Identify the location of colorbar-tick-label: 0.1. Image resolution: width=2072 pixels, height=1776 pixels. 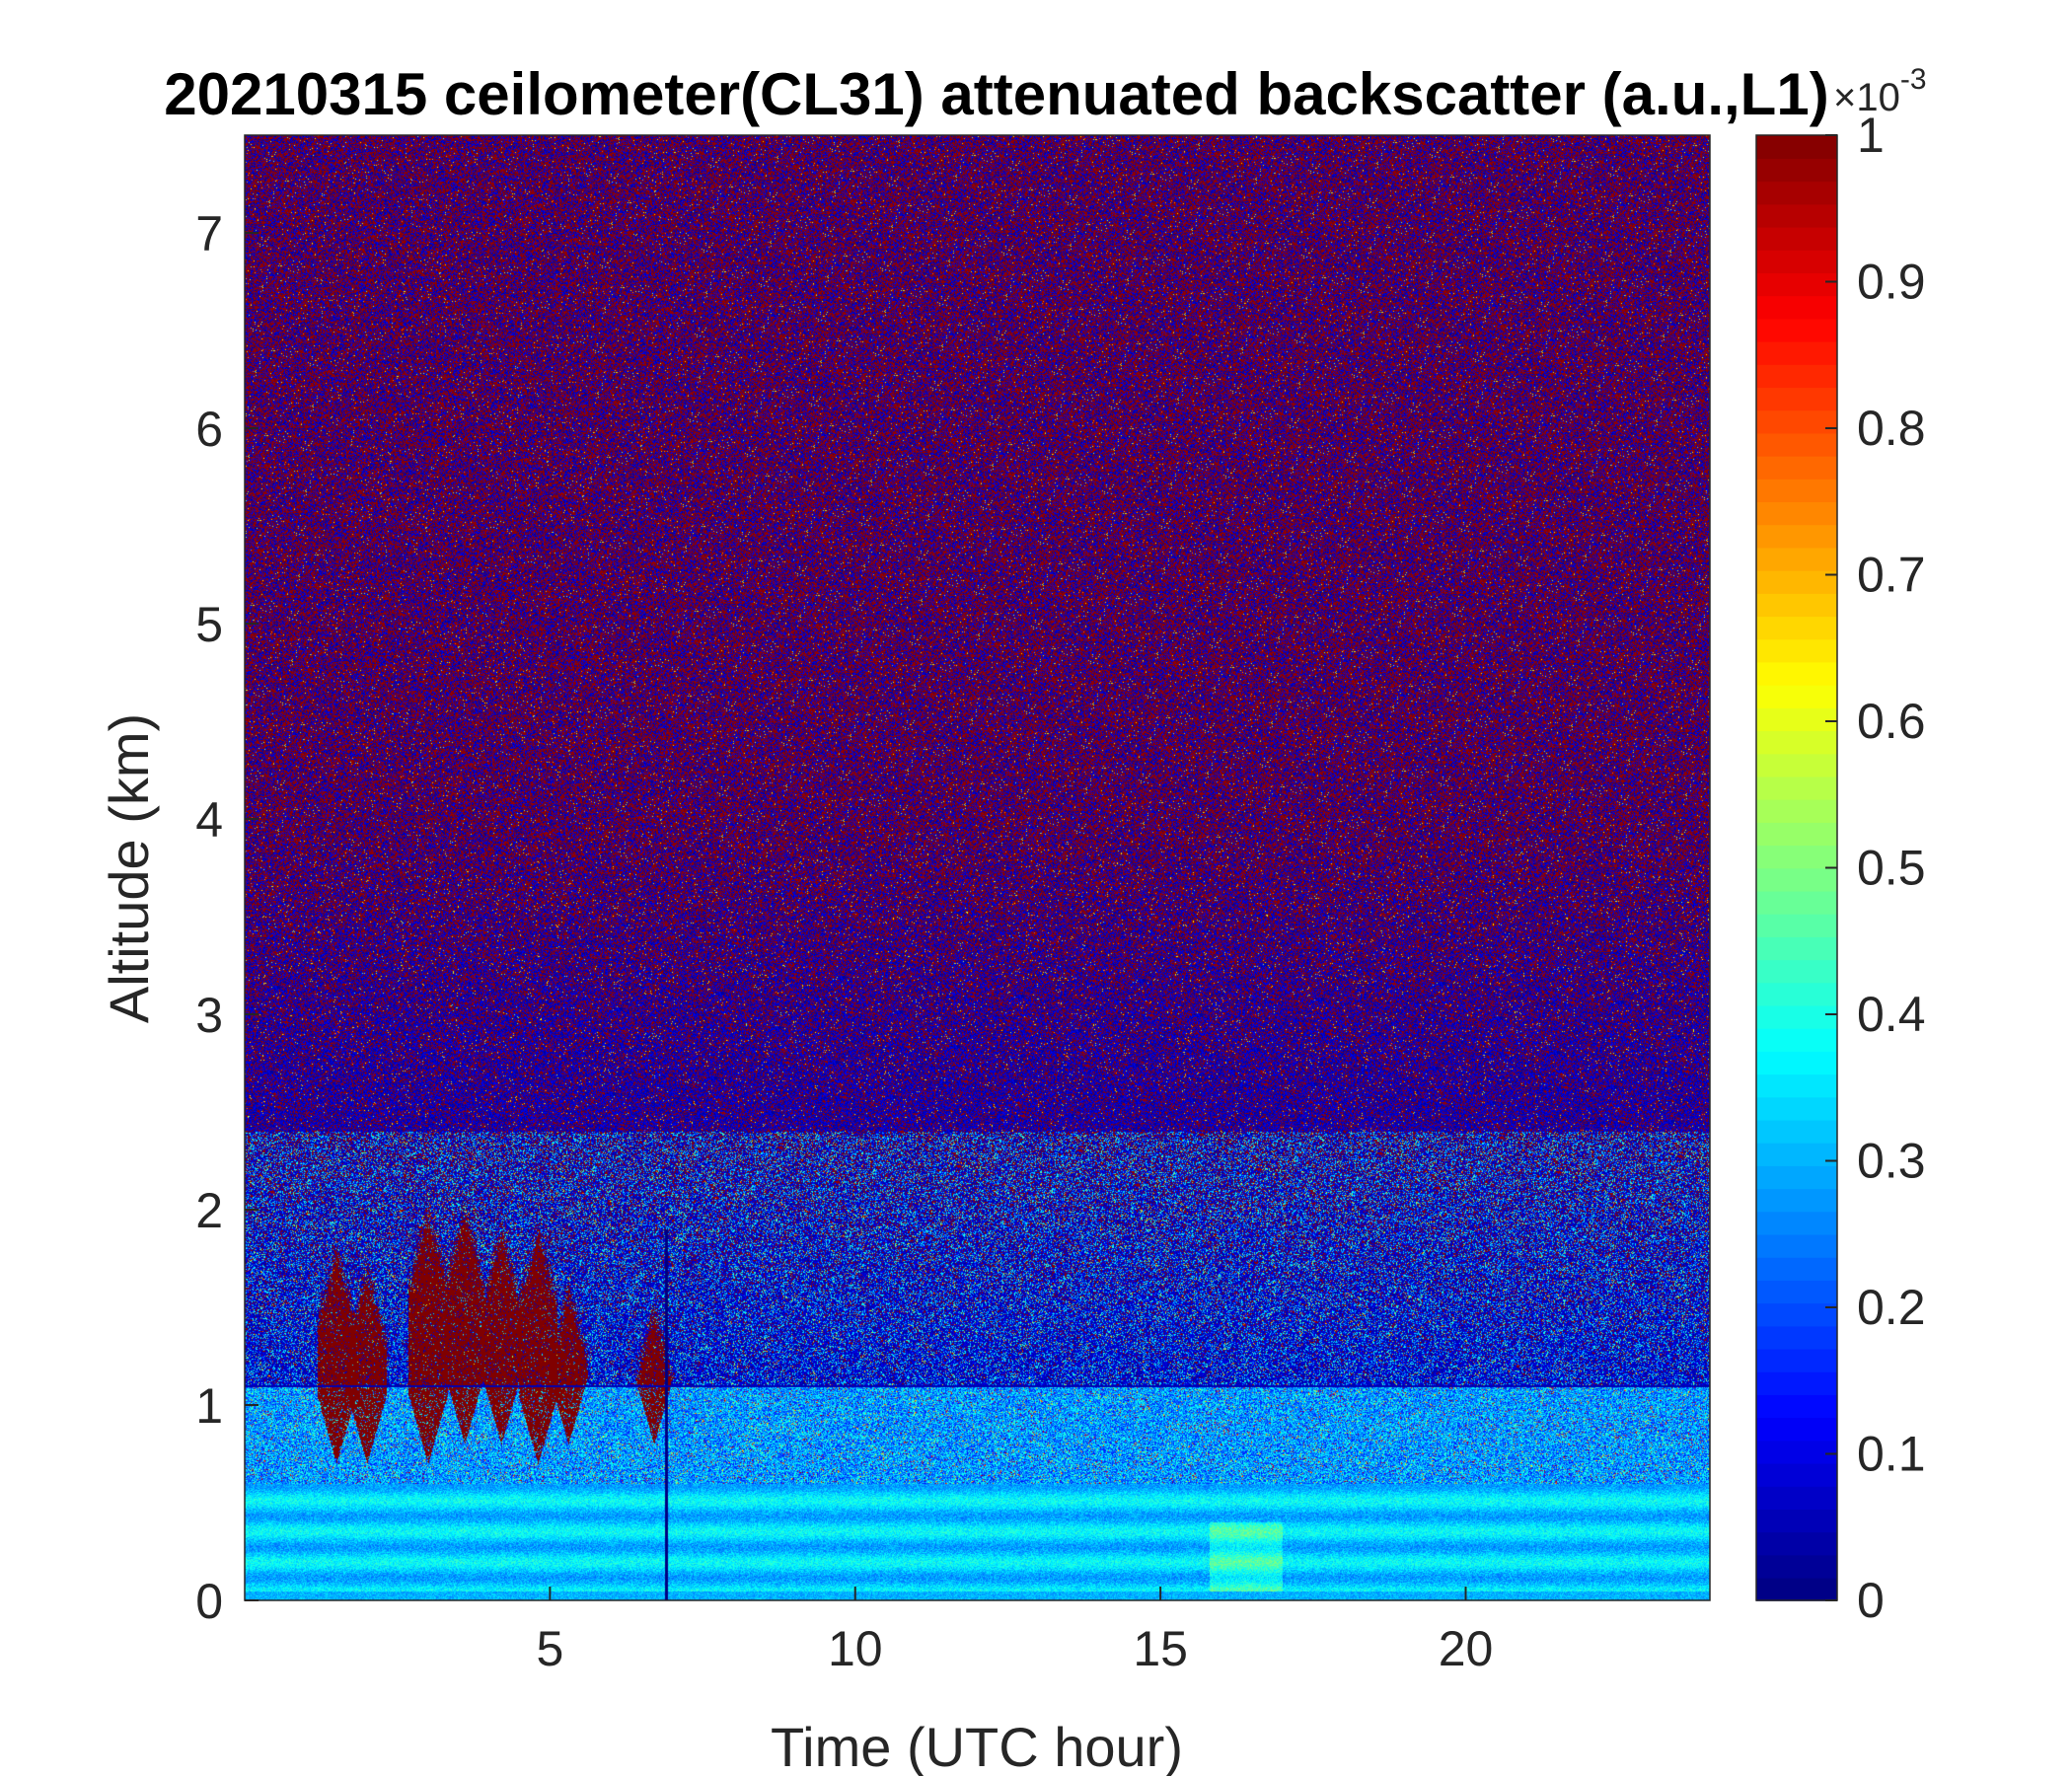
(1892, 1454).